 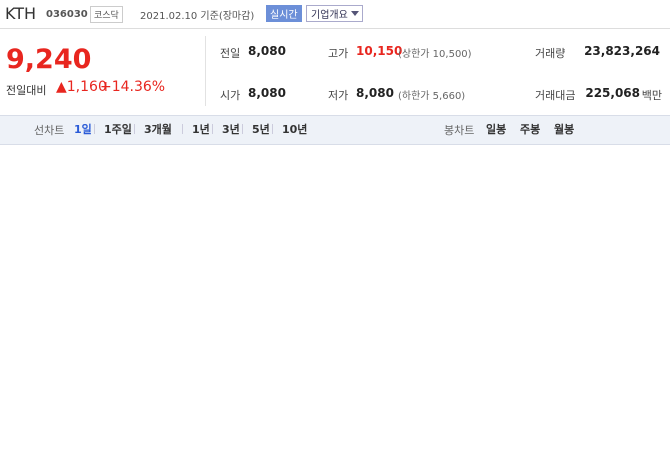 I want to click on period-tab: 5년, so click(x=261, y=129).